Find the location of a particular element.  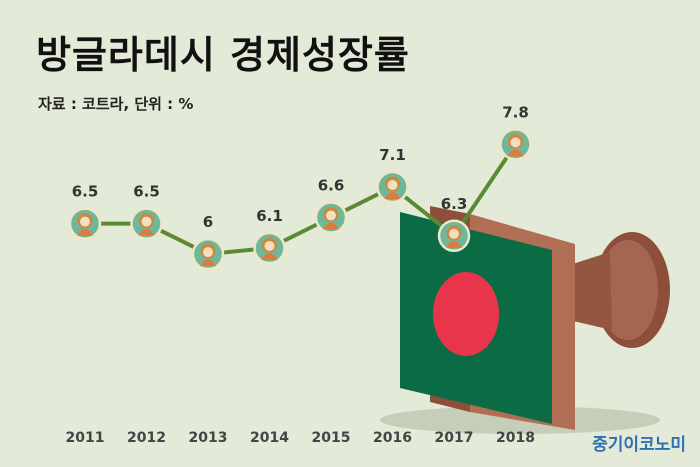

data-label-2012: 6.5 is located at coordinates (146, 192).